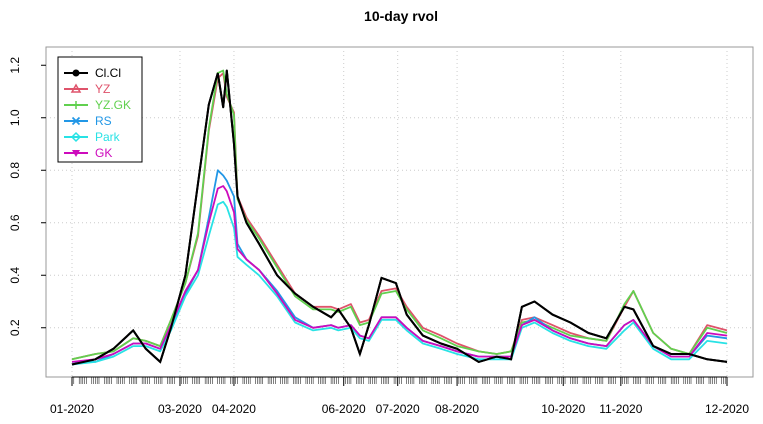  I want to click on legend-marker-diamond, so click(76, 137).